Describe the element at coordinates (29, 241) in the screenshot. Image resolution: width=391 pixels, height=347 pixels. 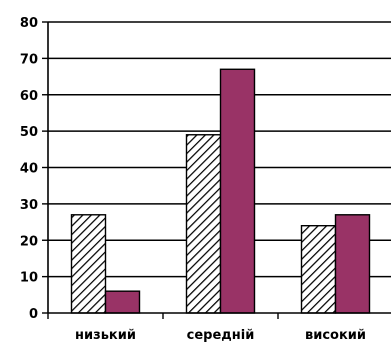
I see `y-tick-label: 20` at that location.